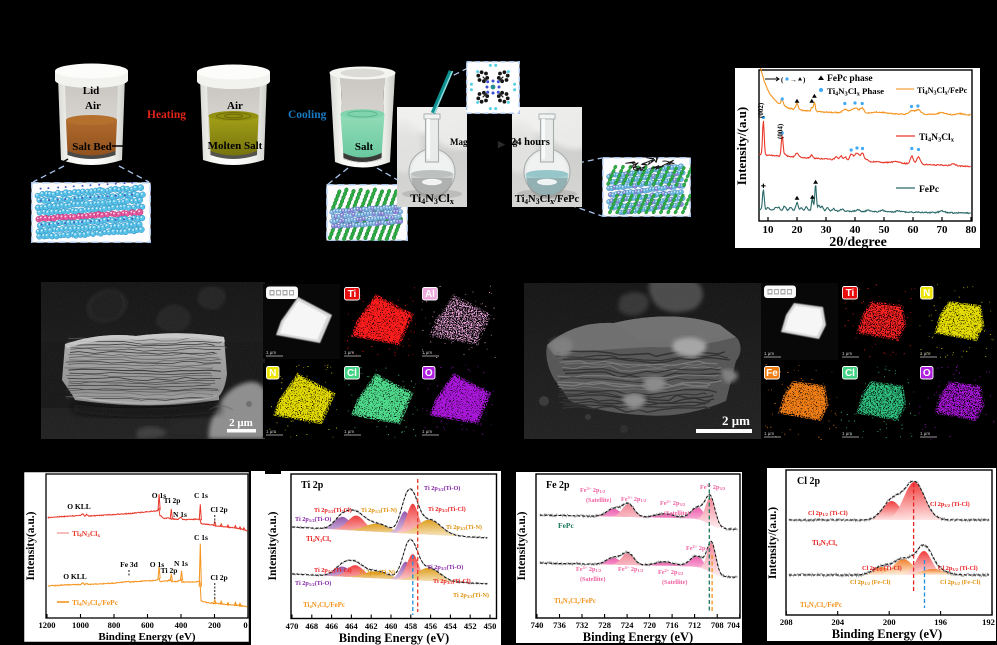  What do you see at coordinates (311, 626) in the screenshot?
I see `svg-text: 468` at bounding box center [311, 626].